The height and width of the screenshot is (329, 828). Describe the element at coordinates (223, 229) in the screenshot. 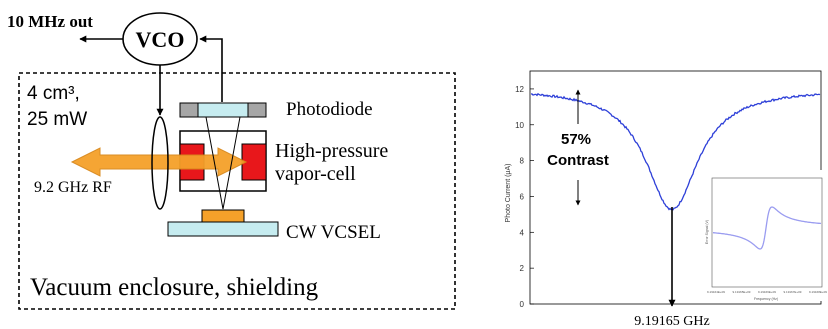

I see `vcsel-substrate` at that location.